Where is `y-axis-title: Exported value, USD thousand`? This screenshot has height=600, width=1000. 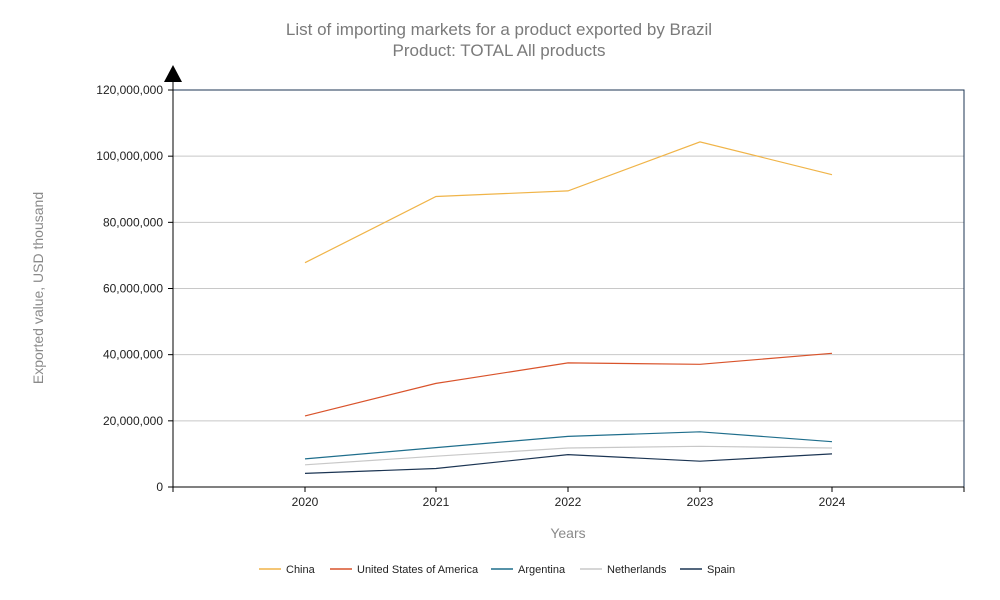
y-axis-title: Exported value, USD thousand is located at coordinates (38, 288).